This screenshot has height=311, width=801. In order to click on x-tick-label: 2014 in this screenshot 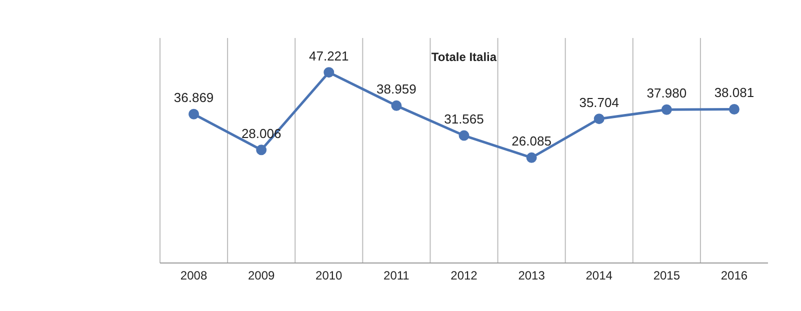, I will do `click(599, 275)`.